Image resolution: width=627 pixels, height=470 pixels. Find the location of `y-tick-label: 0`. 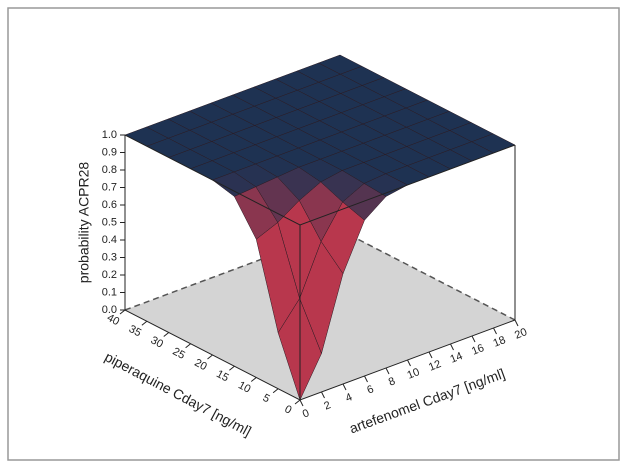

y-tick-label: 0 is located at coordinates (288, 409).